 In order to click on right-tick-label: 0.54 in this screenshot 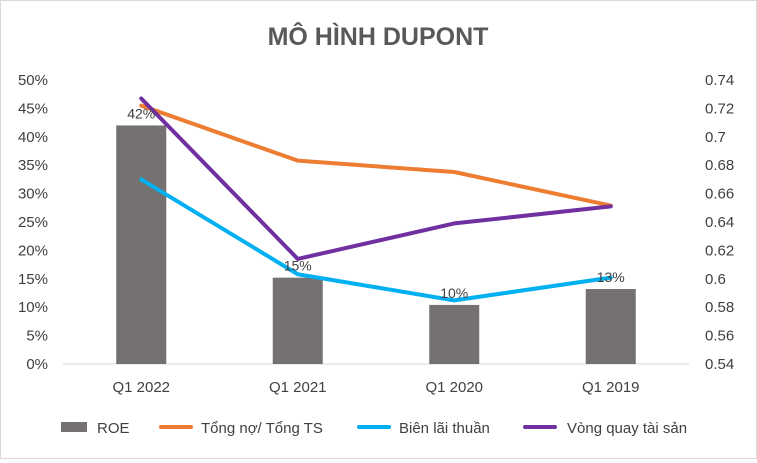, I will do `click(719, 364)`.